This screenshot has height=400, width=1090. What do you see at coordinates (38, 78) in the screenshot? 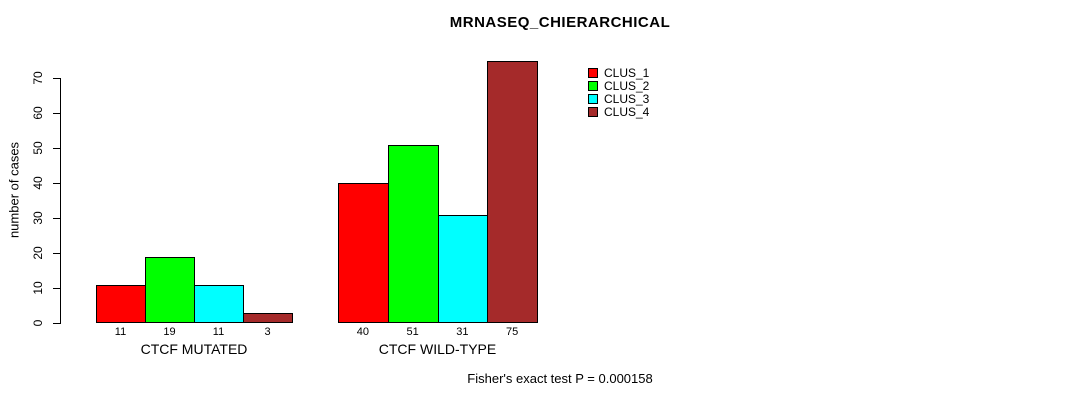
I see `y-tick-label: 70` at bounding box center [38, 78].